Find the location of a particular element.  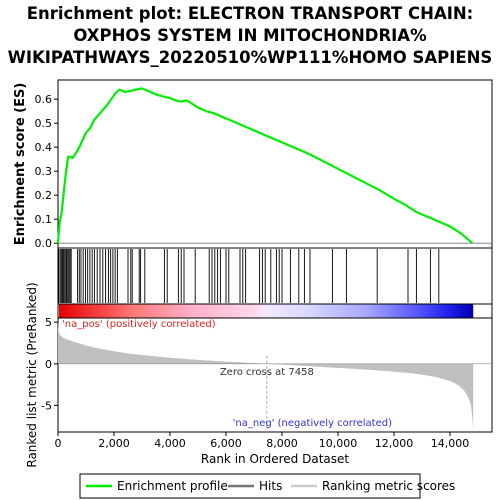

es-y-tick-label: 0.4 is located at coordinates (44, 147).